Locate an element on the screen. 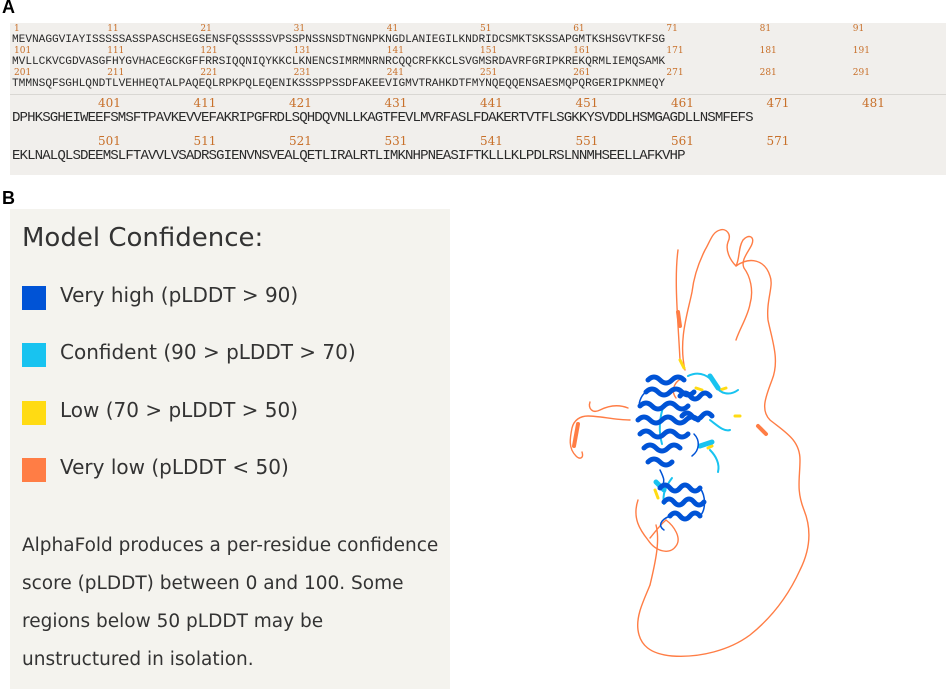  residue-number: 31 is located at coordinates (299, 29).